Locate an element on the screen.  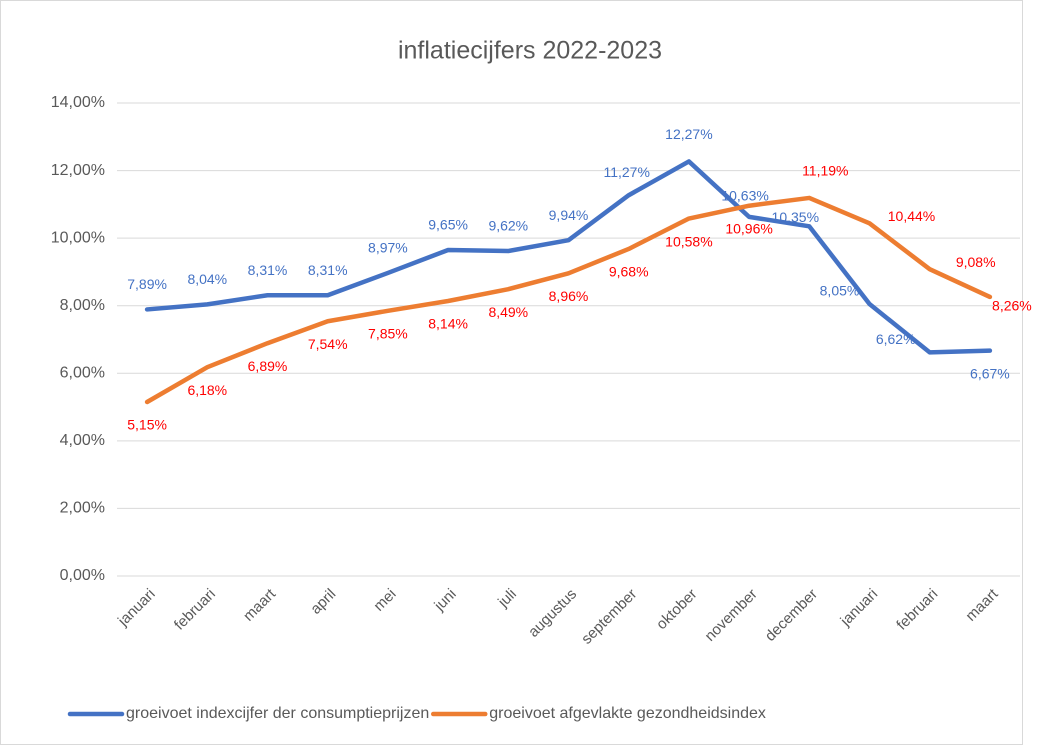
data-label: 10,63% is located at coordinates (744, 196).